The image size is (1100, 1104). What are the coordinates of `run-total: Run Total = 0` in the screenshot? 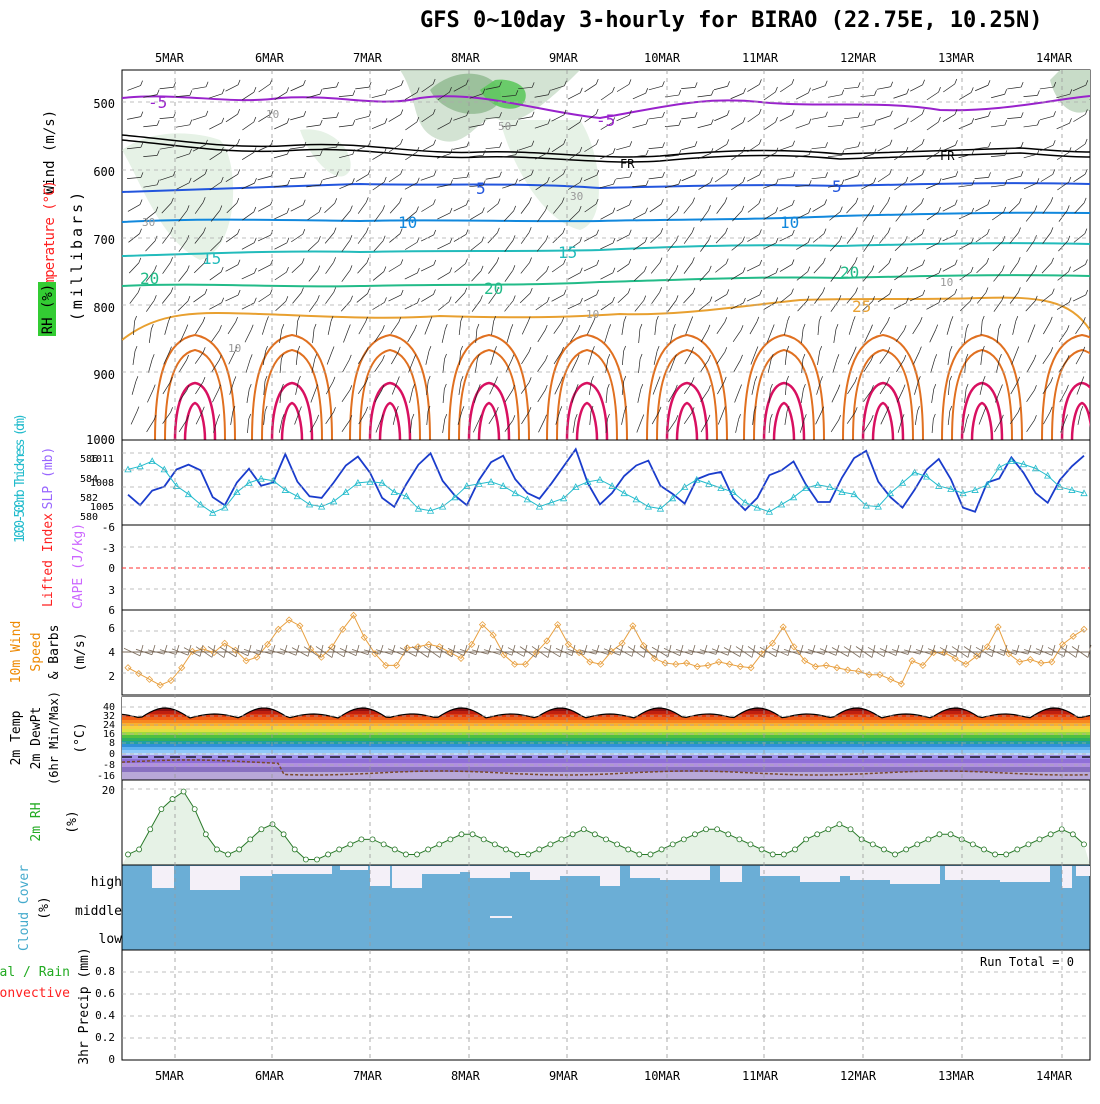 It's located at (1027, 962).